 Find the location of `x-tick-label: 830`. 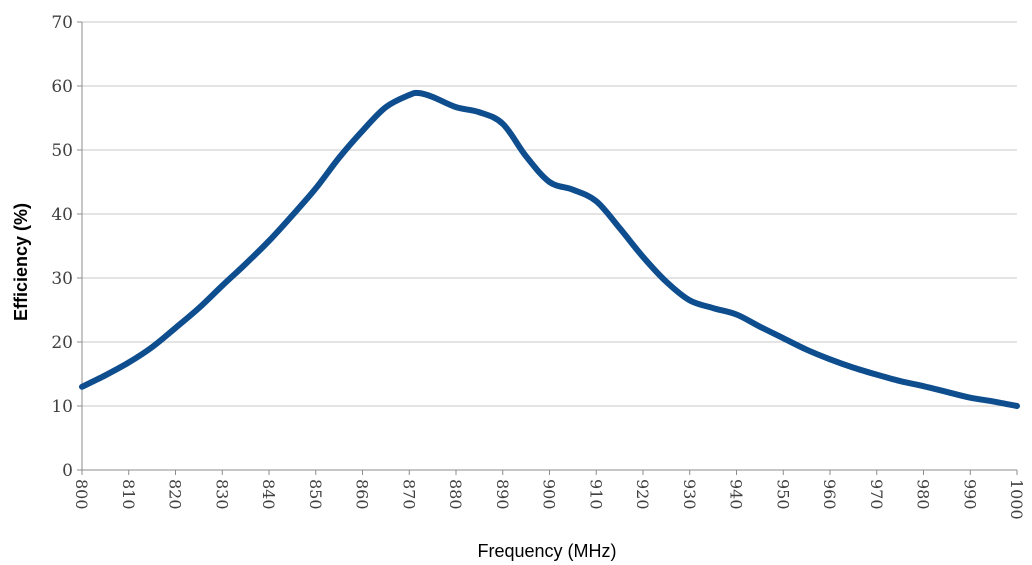

x-tick-label: 830 is located at coordinates (221, 494).